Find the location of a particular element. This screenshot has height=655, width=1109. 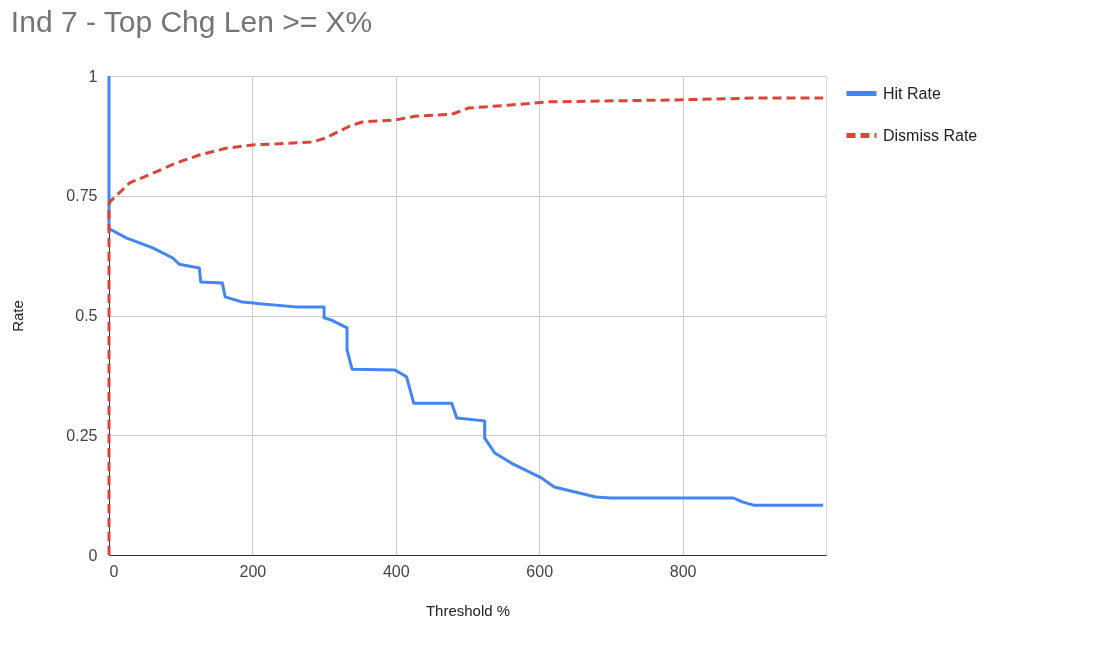

legend-label: Dismiss Rate is located at coordinates (930, 135).